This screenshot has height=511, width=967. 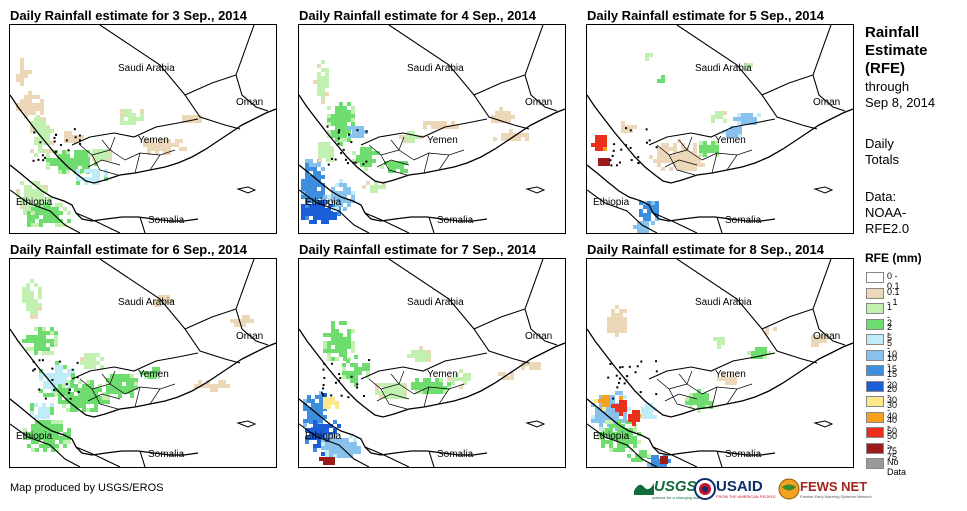 What do you see at coordinates (834, 486) in the screenshot?
I see `fews-wordmark: FEWS NET` at bounding box center [834, 486].